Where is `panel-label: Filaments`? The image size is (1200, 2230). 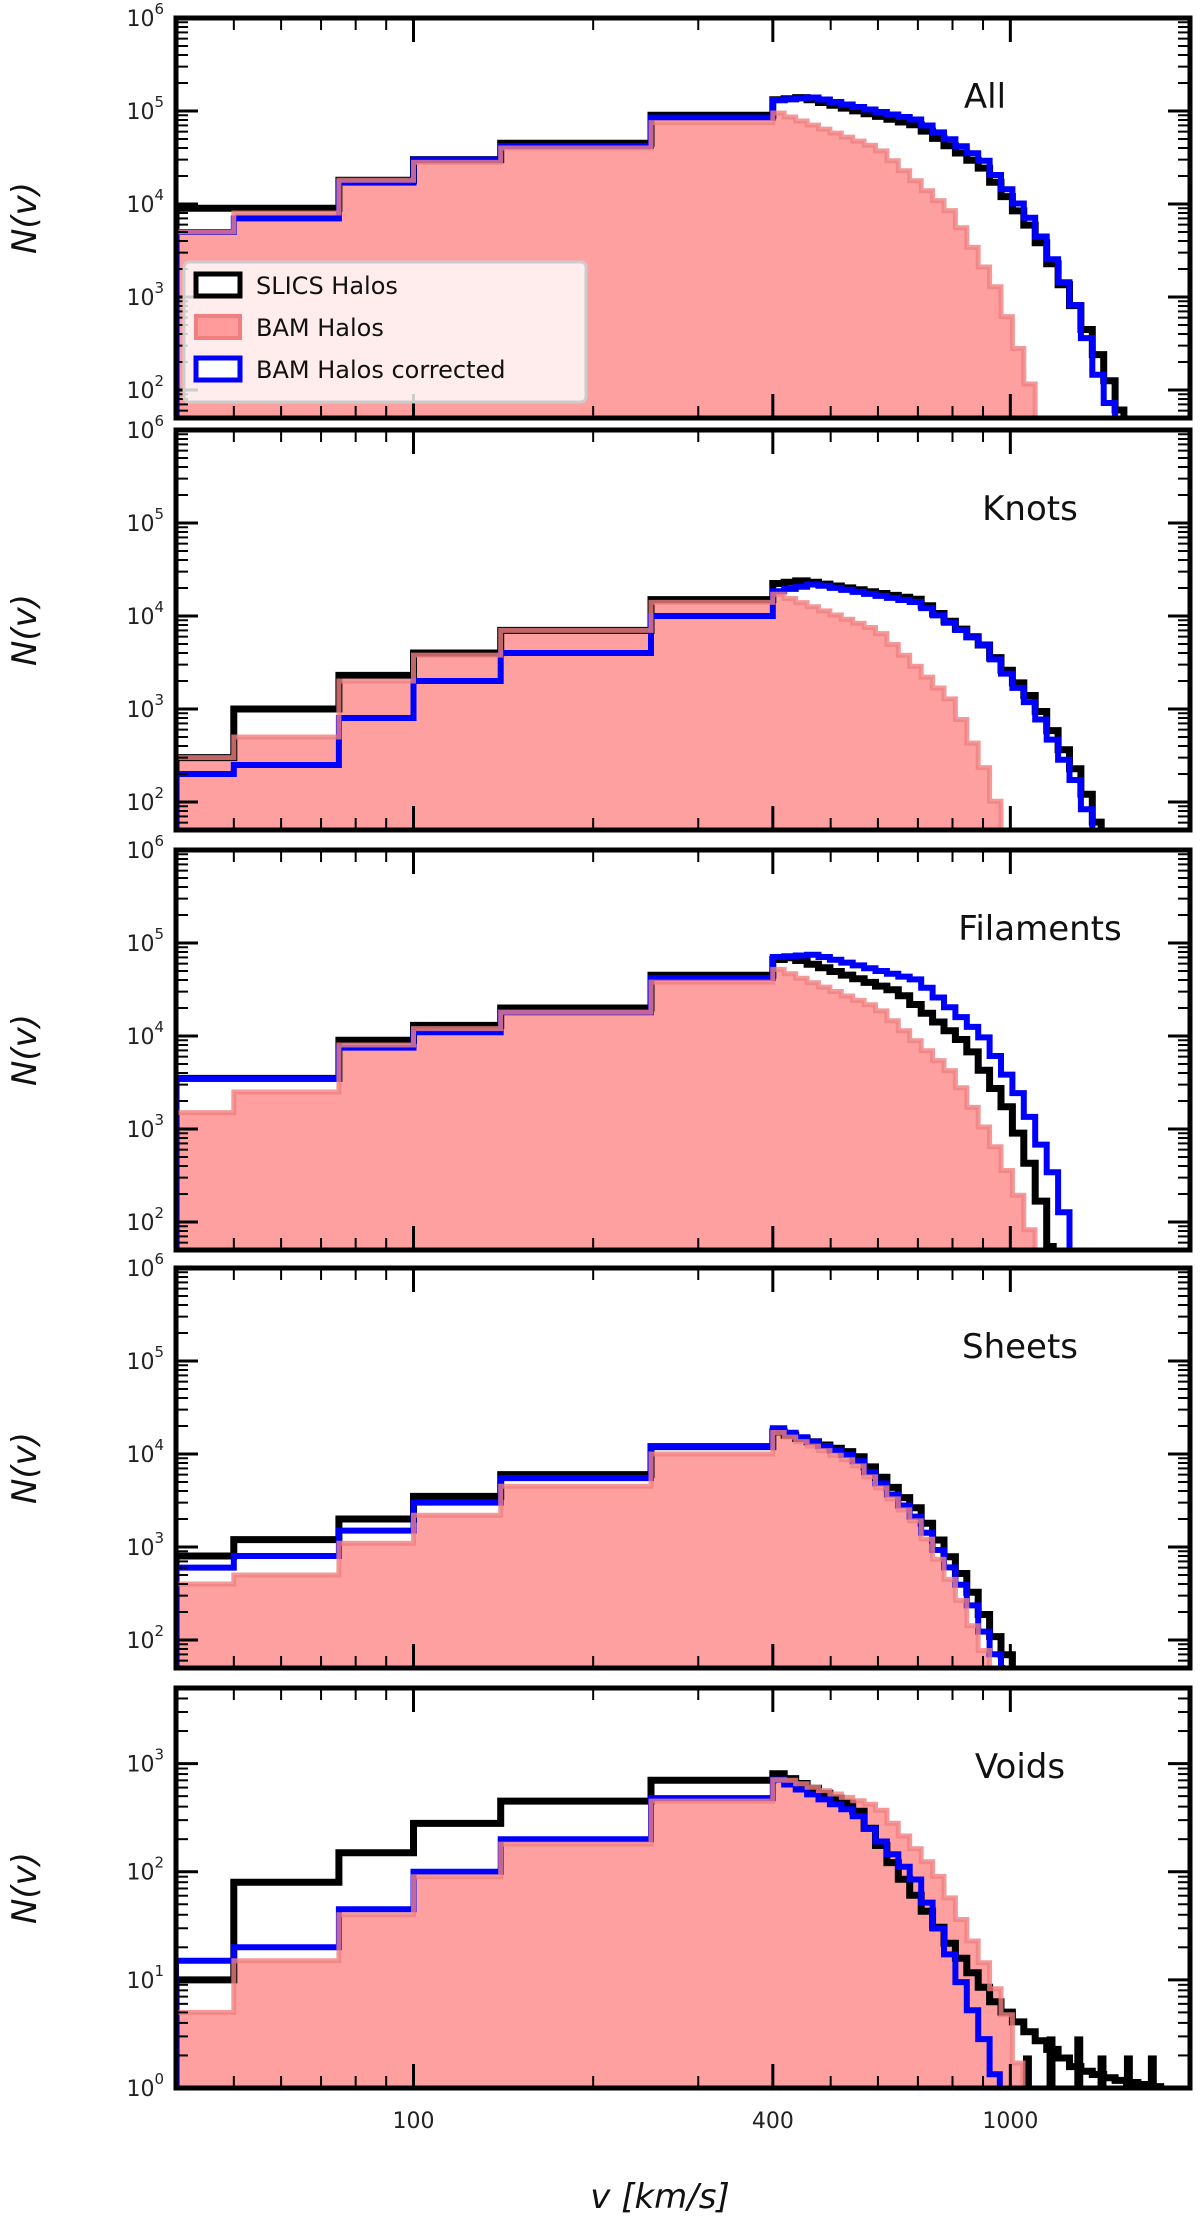
panel-label: Filaments is located at coordinates (1039, 929).